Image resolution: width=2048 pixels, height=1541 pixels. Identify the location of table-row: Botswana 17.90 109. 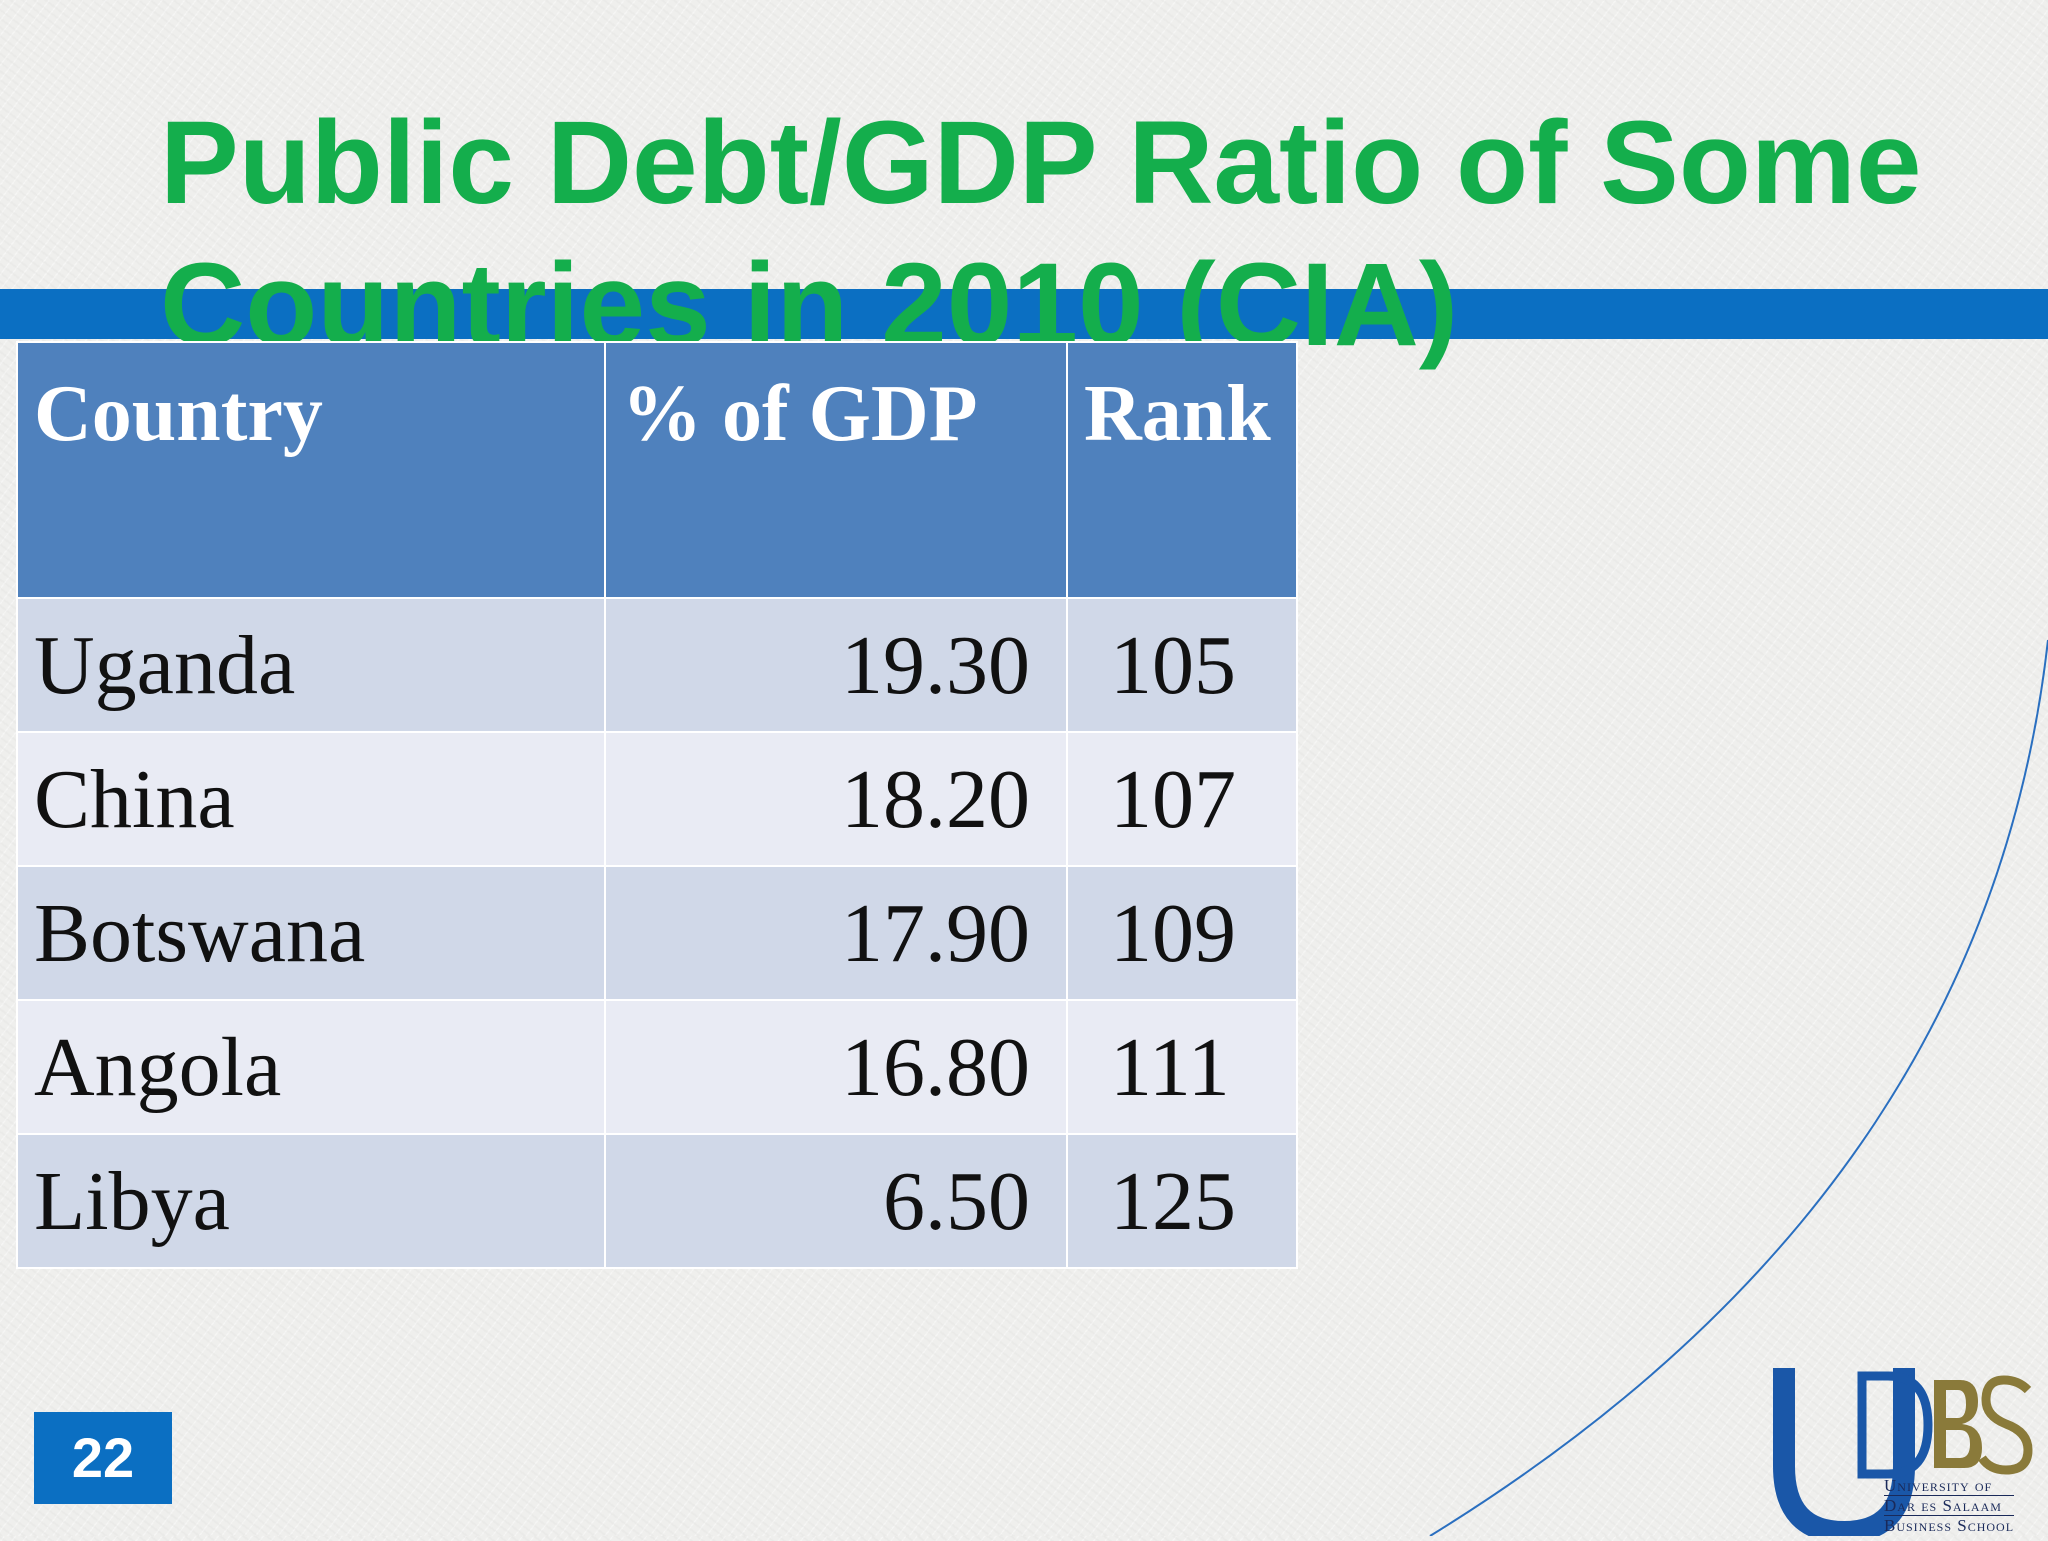
(657, 933).